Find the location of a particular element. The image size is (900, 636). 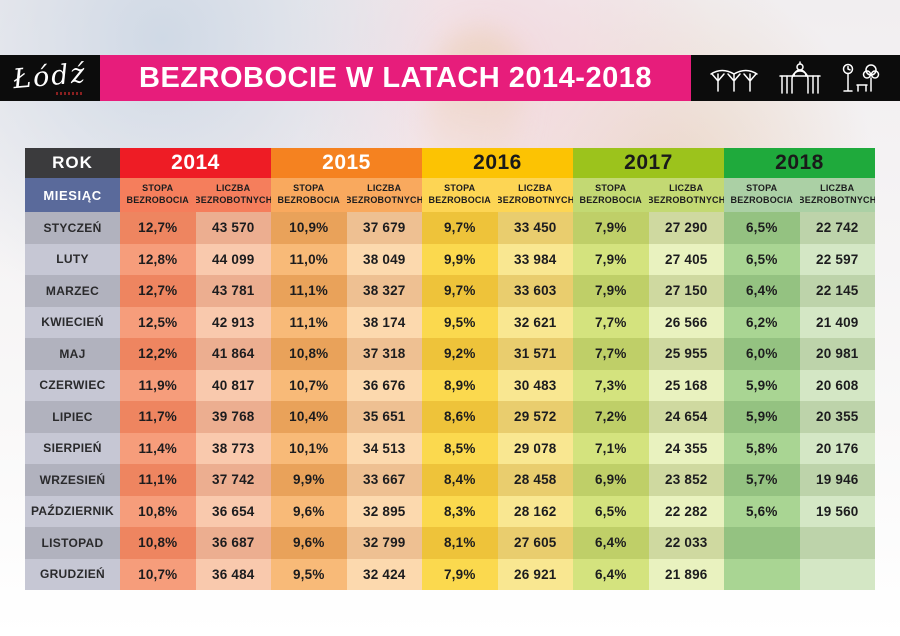

rate-cell-2016: 8,4% is located at coordinates (460, 480).